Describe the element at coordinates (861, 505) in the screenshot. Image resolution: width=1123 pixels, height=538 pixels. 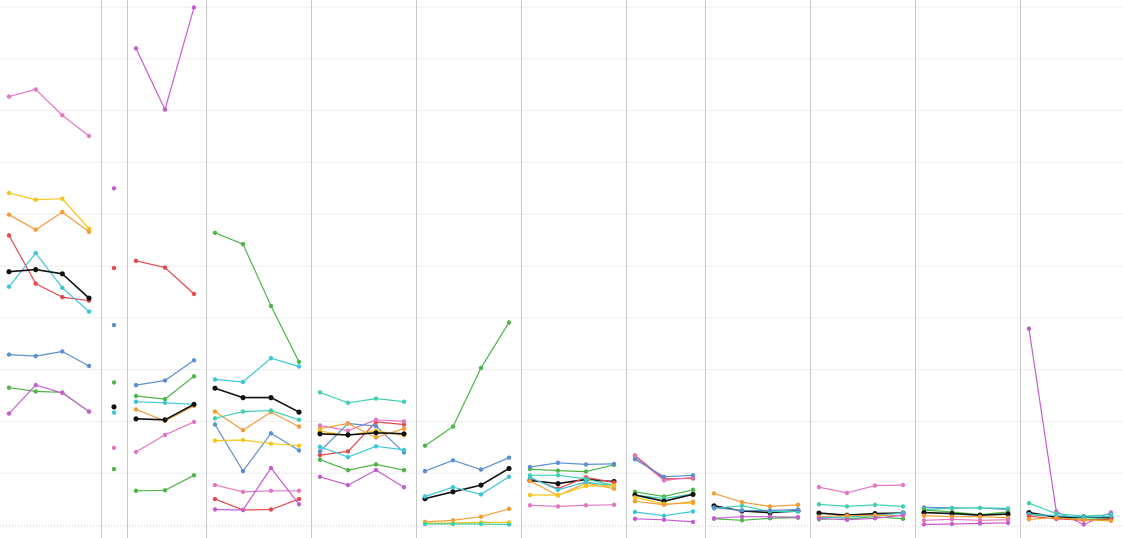
I see `series-mint` at that location.